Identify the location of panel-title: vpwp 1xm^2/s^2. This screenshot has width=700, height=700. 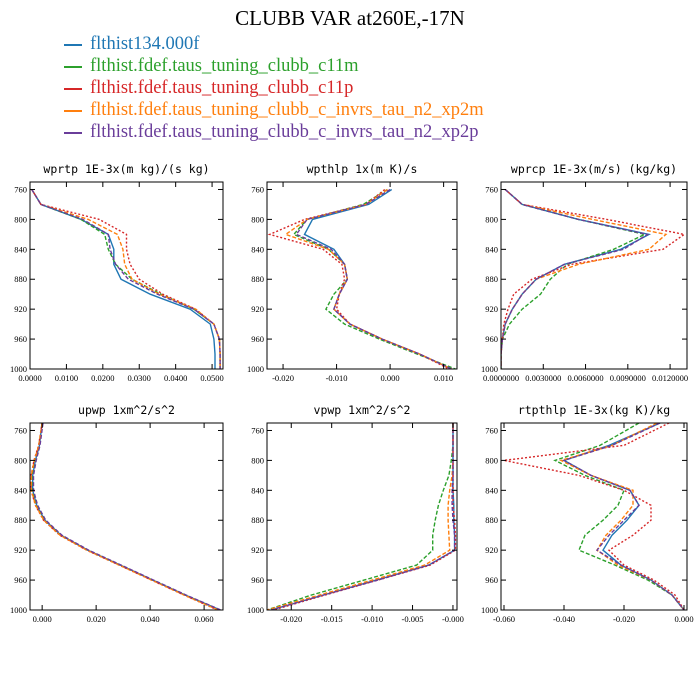
(362, 410).